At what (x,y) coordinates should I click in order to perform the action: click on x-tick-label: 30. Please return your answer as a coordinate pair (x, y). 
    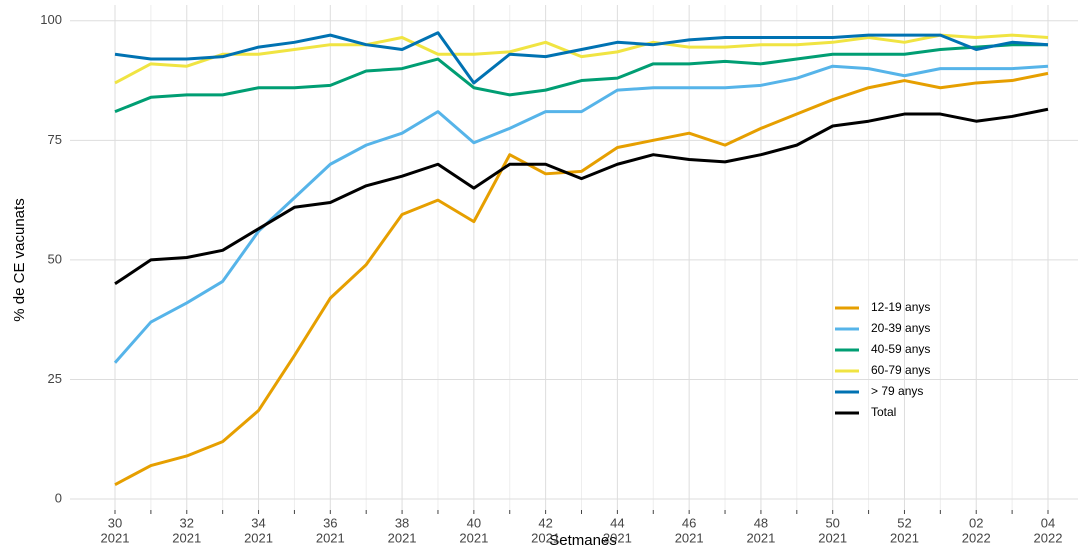
    Looking at the image, I should click on (115, 522).